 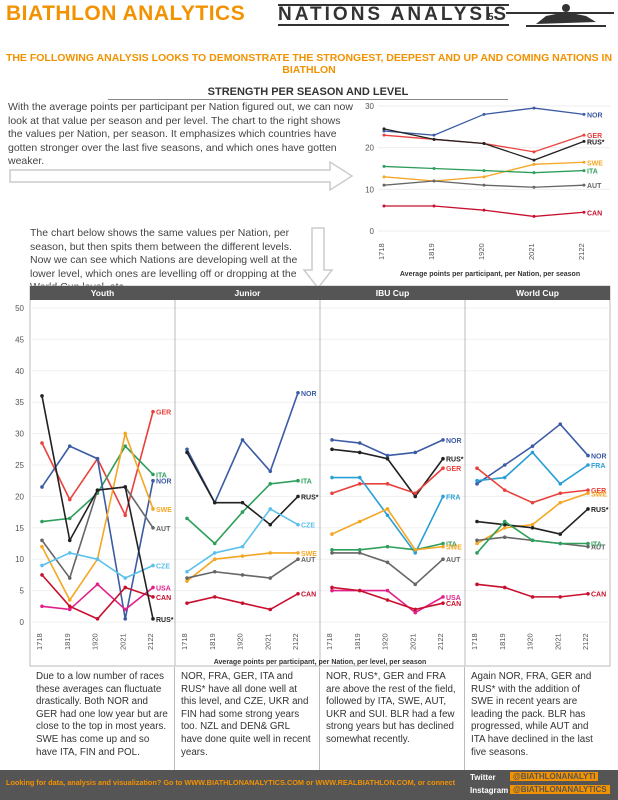 What do you see at coordinates (19, 339) in the screenshot?
I see `y-tick-label: 45` at bounding box center [19, 339].